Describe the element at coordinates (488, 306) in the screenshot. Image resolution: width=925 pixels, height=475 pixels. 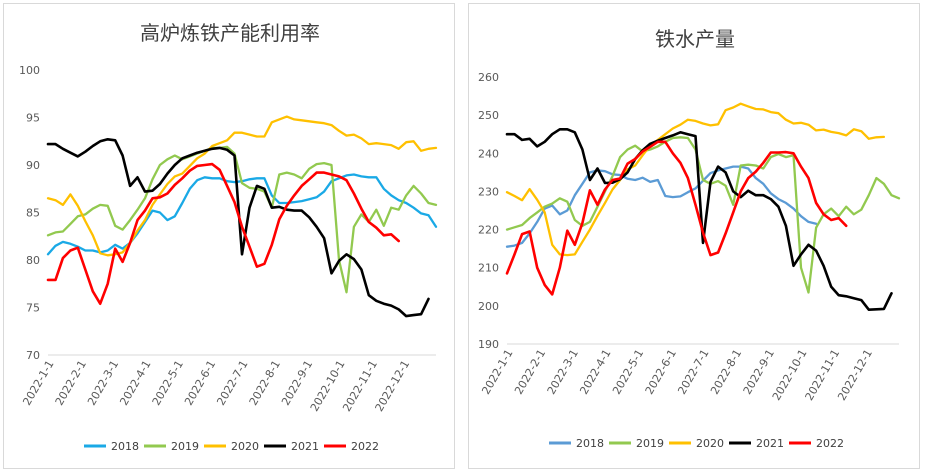
I see `y-tick-label: 200` at that location.